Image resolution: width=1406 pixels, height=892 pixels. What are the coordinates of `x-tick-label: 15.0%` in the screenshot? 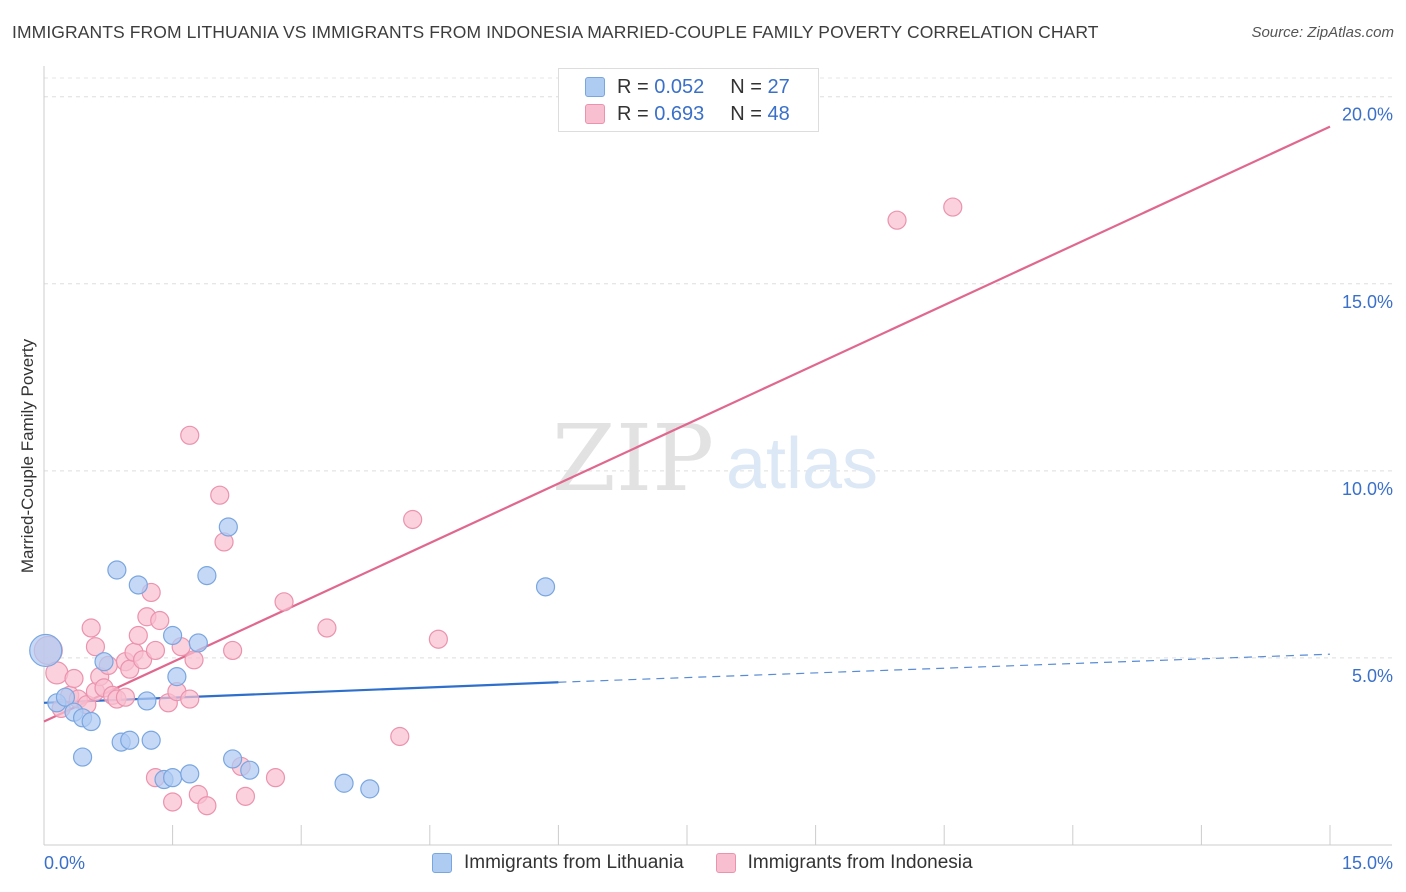 It's located at (1367, 863).